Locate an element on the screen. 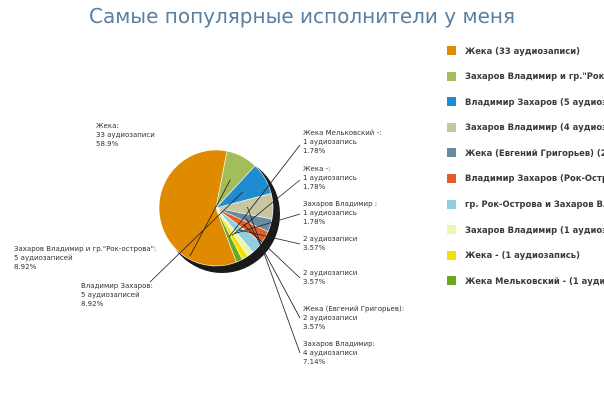 The width and height of the screenshot is (604, 405). legend-item: Захаров Владимир (1 аудиозапись) is located at coordinates (525, 229).